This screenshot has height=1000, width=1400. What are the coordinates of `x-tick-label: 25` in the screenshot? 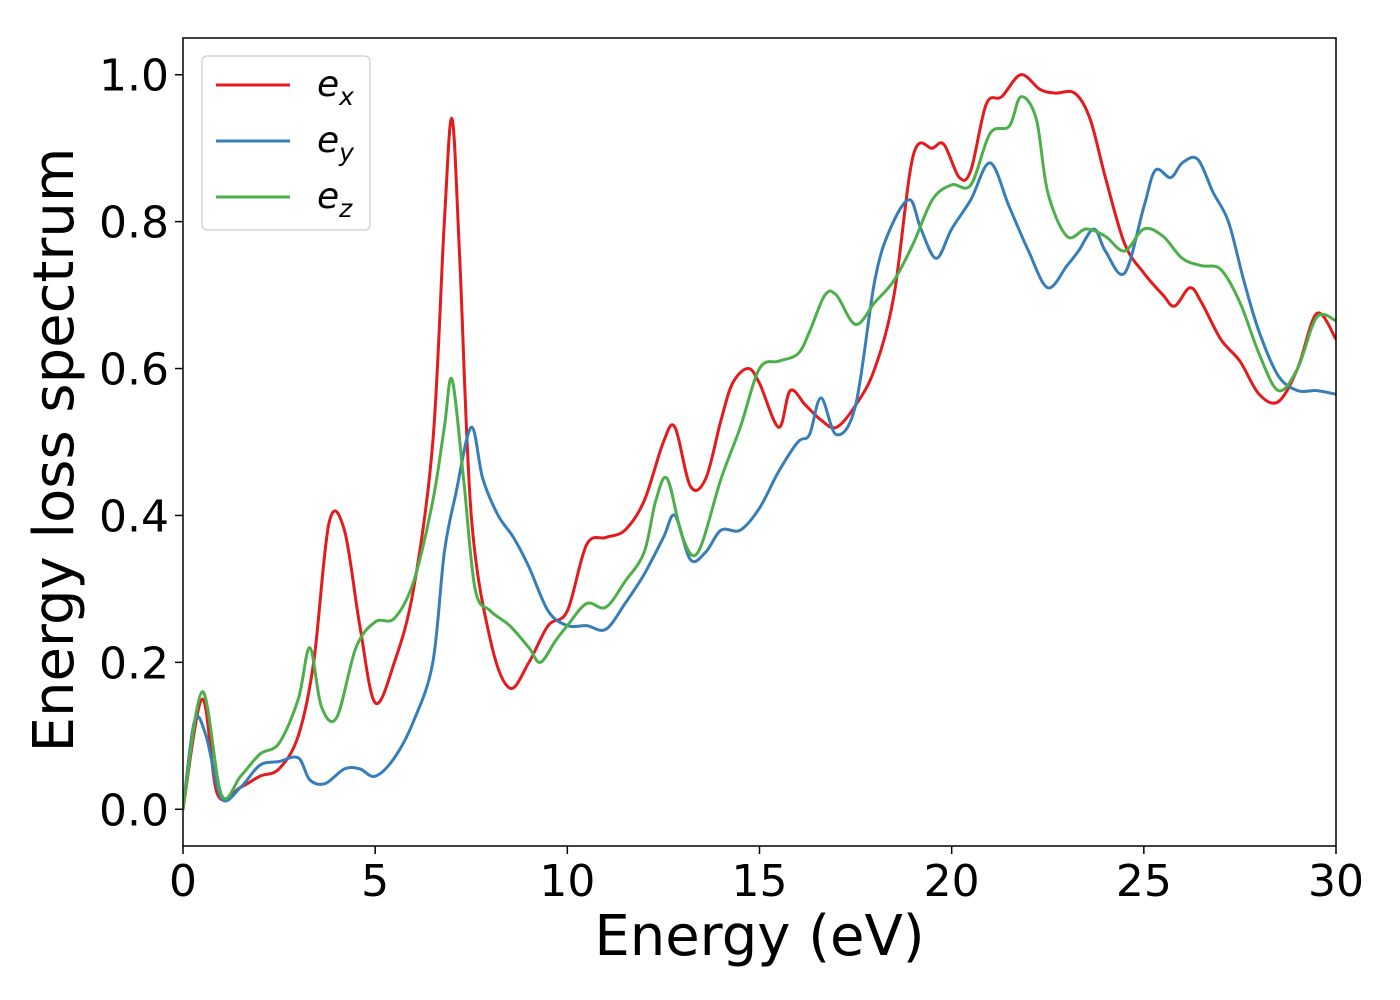 It's located at (1144, 881).